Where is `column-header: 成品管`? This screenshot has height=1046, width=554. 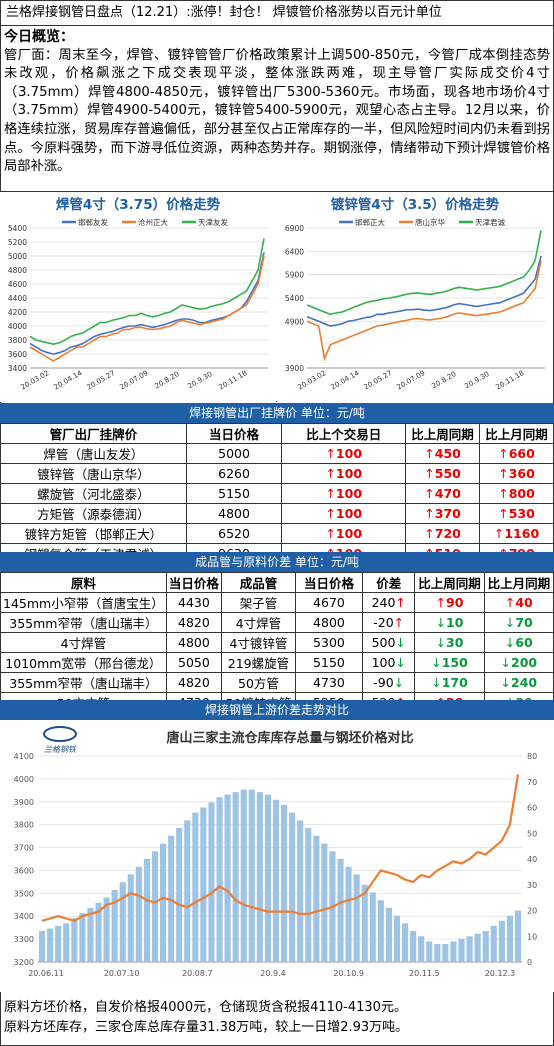
column-header: 成品管 is located at coordinates (258, 582).